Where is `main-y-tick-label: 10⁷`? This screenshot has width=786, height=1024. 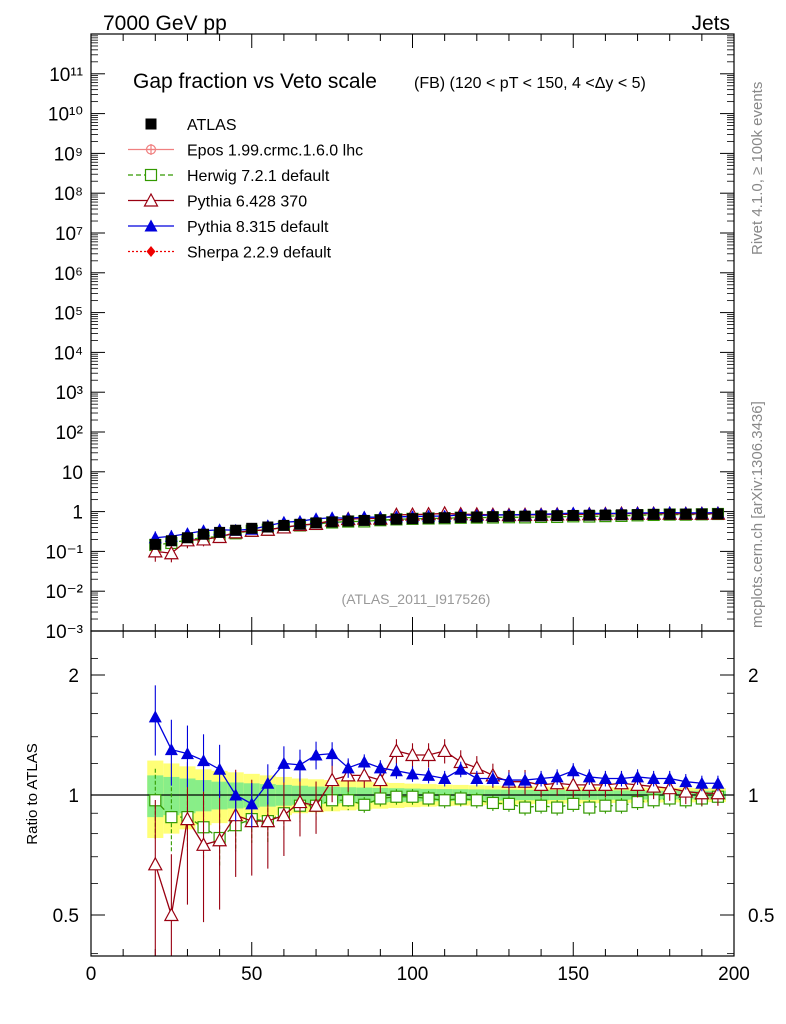 main-y-tick-label: 10⁷ is located at coordinates (69, 234).